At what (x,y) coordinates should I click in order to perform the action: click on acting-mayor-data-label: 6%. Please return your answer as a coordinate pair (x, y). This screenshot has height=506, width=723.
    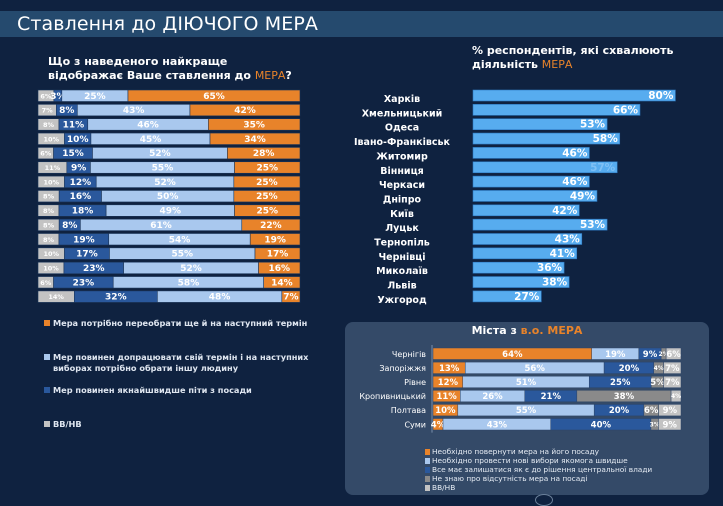
    Looking at the image, I should click on (673, 355).